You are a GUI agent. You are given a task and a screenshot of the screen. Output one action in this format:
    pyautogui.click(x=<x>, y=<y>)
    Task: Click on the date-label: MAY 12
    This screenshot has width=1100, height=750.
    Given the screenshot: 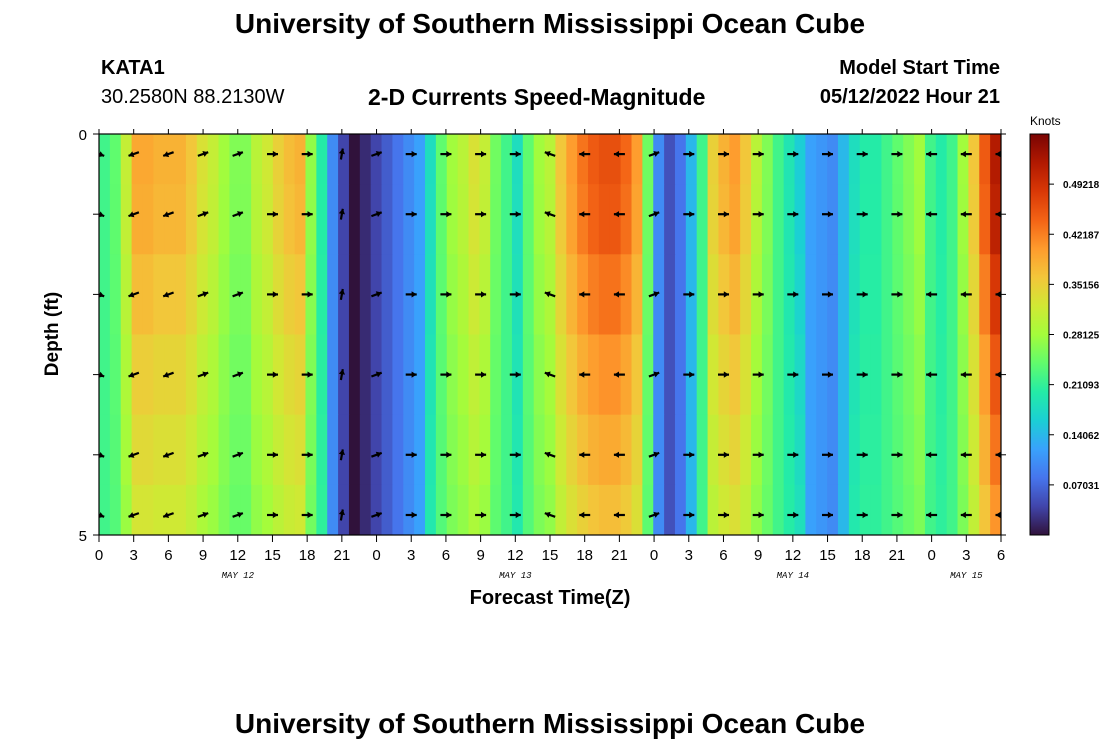 What is the action you would take?
    pyautogui.click(x=238, y=576)
    